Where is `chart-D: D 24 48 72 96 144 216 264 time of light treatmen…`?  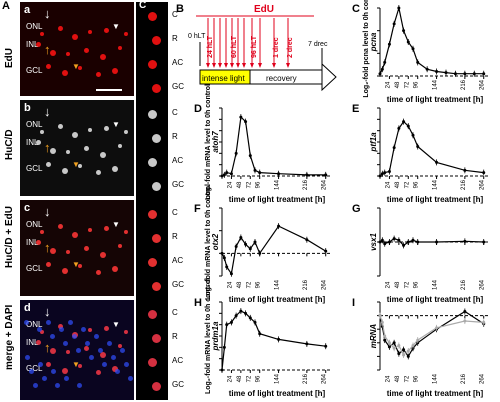 chart-D: D 24 48 72 96 144 216 264 time of light treatmen… is located at coordinates (263, 144).